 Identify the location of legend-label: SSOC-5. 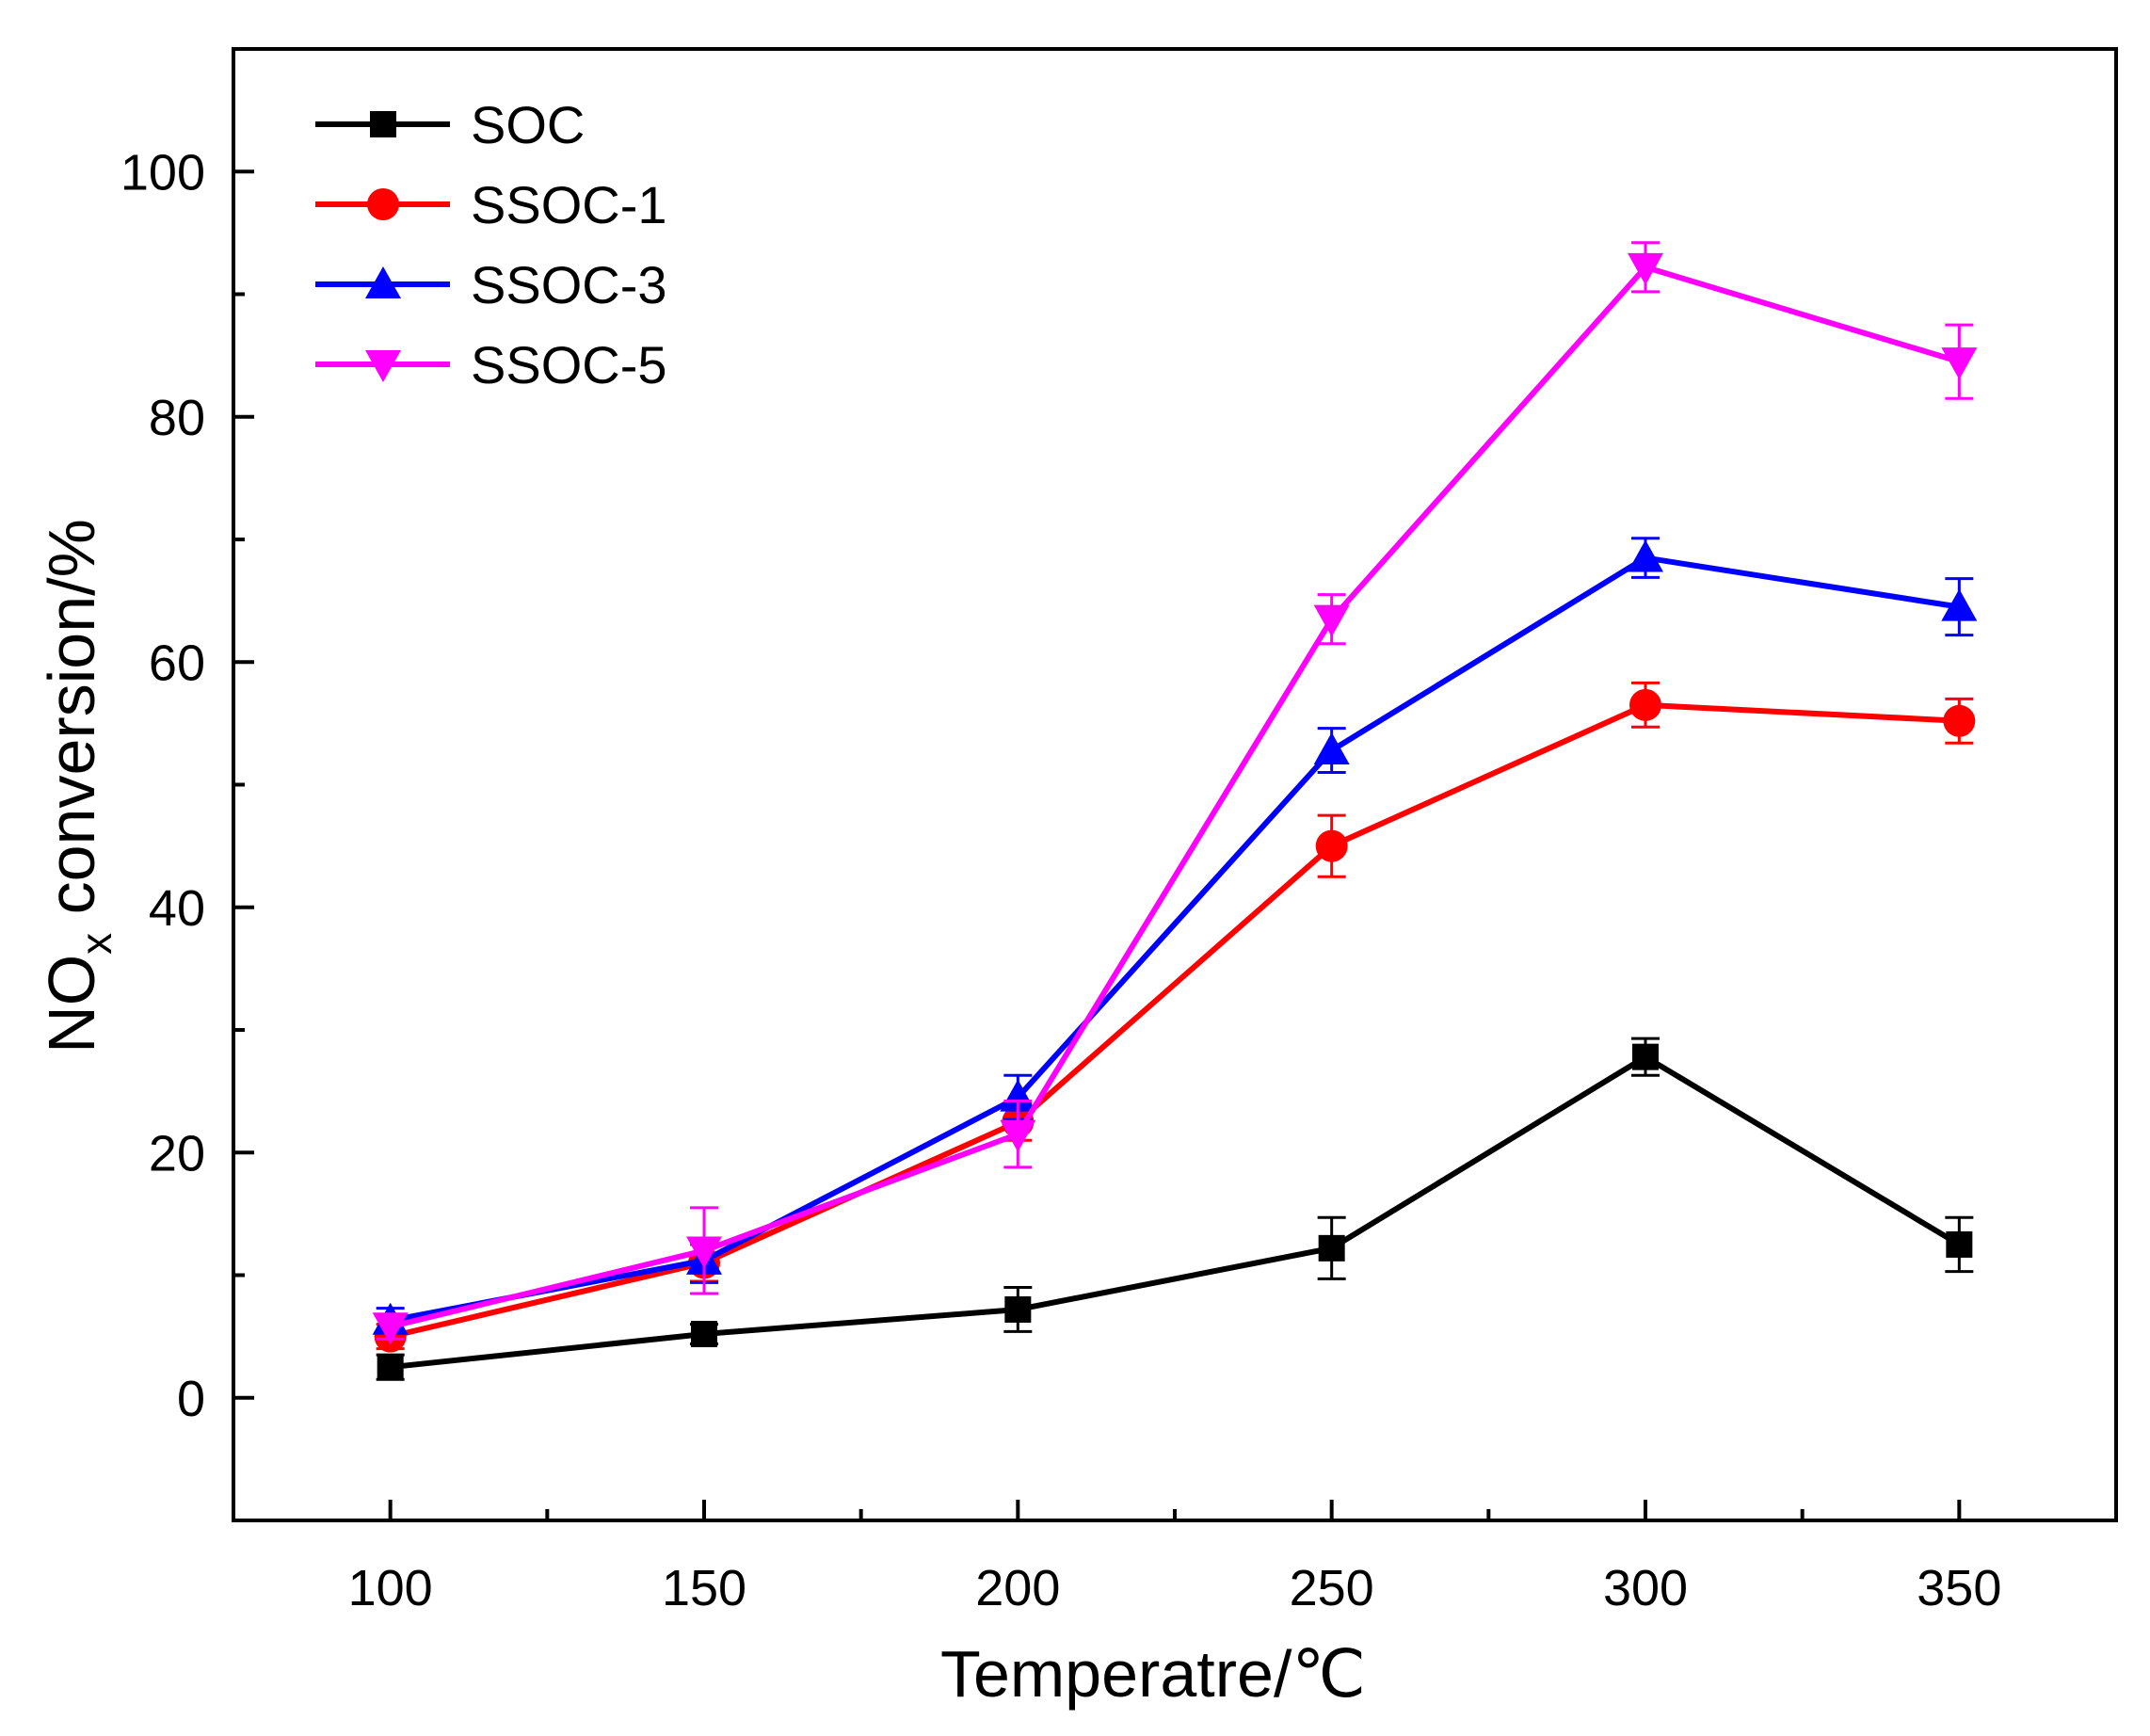
(569, 364).